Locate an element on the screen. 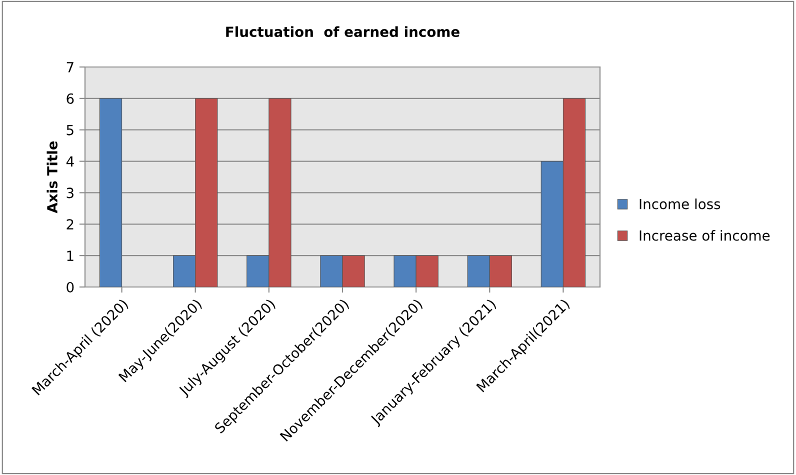  chart-title: Fluctuation of earned income is located at coordinates (343, 32).